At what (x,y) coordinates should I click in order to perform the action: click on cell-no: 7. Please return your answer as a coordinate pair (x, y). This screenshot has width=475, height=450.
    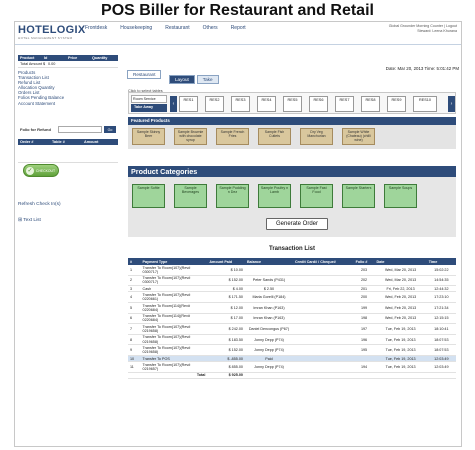
    Looking at the image, I should click on (131, 328).